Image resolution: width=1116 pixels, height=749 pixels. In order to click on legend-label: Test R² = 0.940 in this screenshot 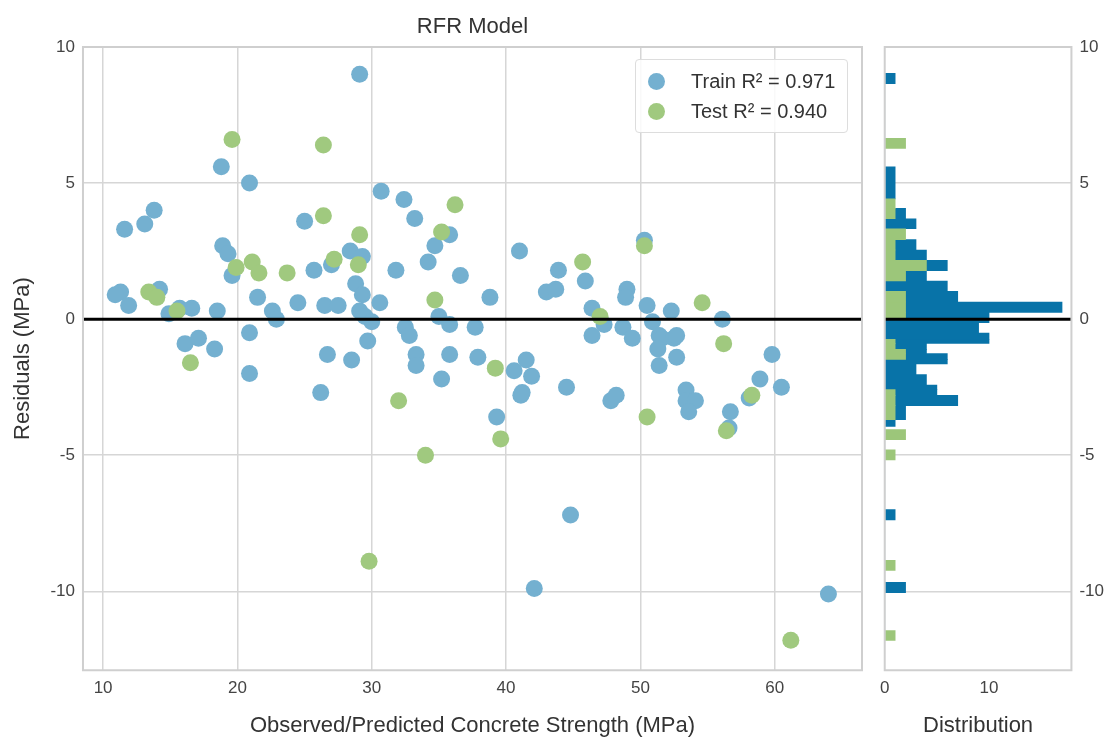, I will do `click(759, 111)`.